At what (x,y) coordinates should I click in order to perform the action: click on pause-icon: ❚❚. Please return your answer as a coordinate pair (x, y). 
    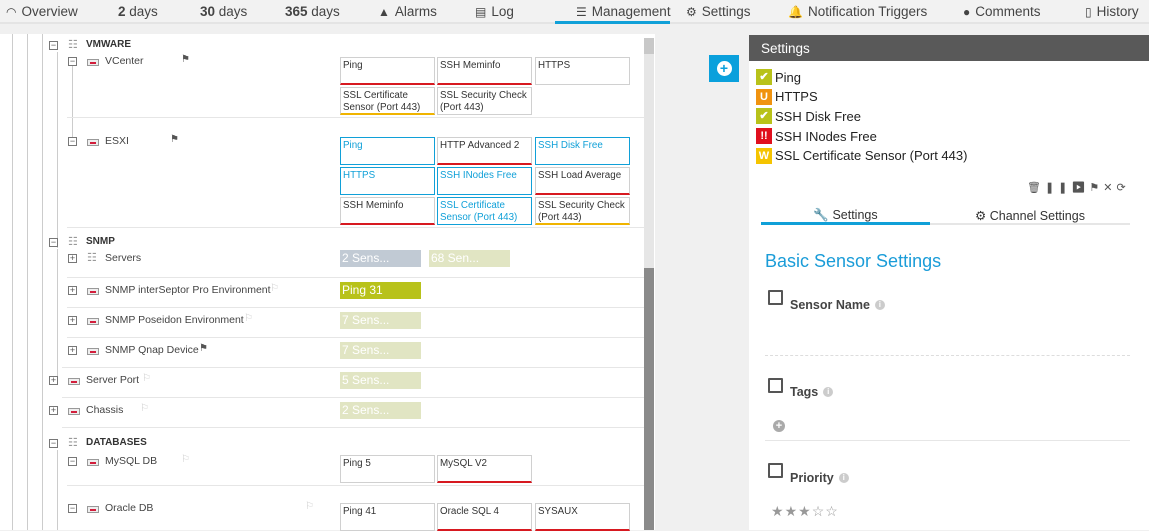
    Looking at the image, I should click on (1058, 188).